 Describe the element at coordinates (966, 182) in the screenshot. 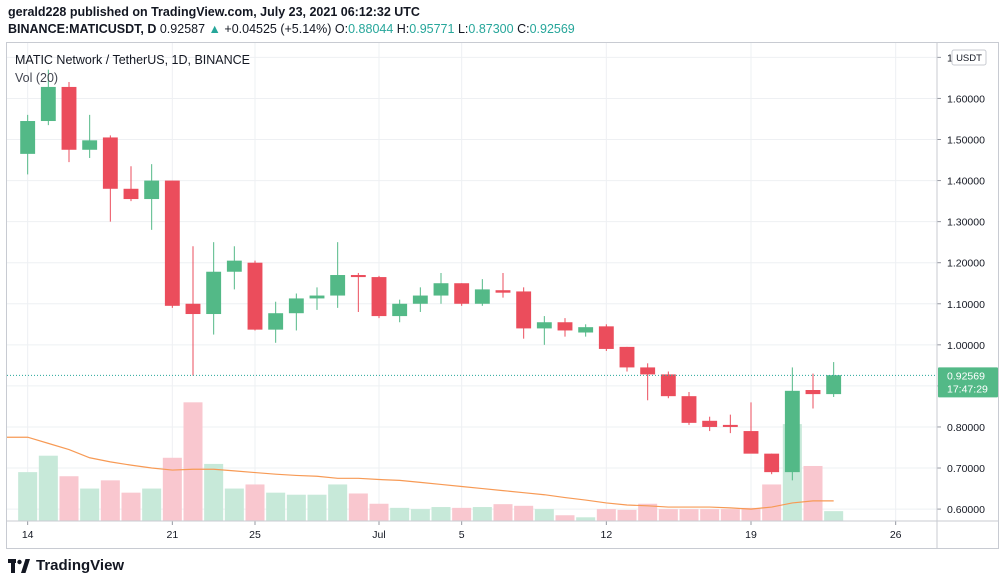

I see `y-tick-label: 1.40000` at that location.